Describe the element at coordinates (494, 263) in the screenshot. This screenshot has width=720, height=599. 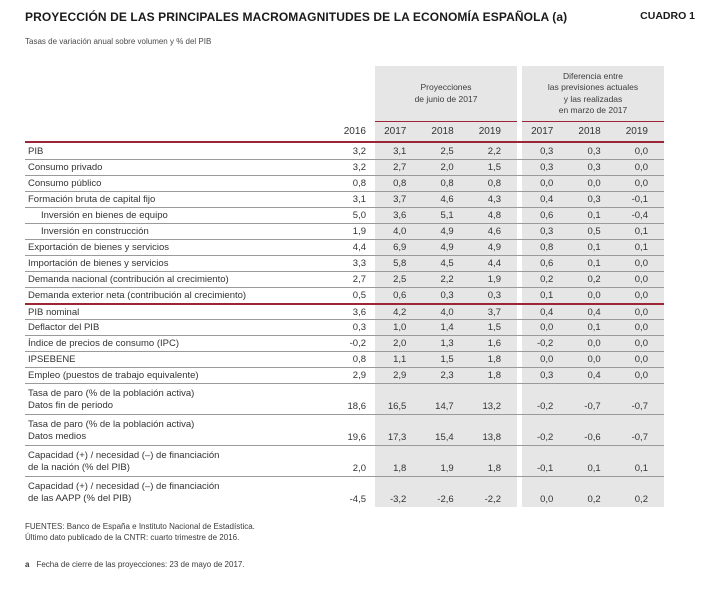
I see `value-cell: 4,4` at that location.